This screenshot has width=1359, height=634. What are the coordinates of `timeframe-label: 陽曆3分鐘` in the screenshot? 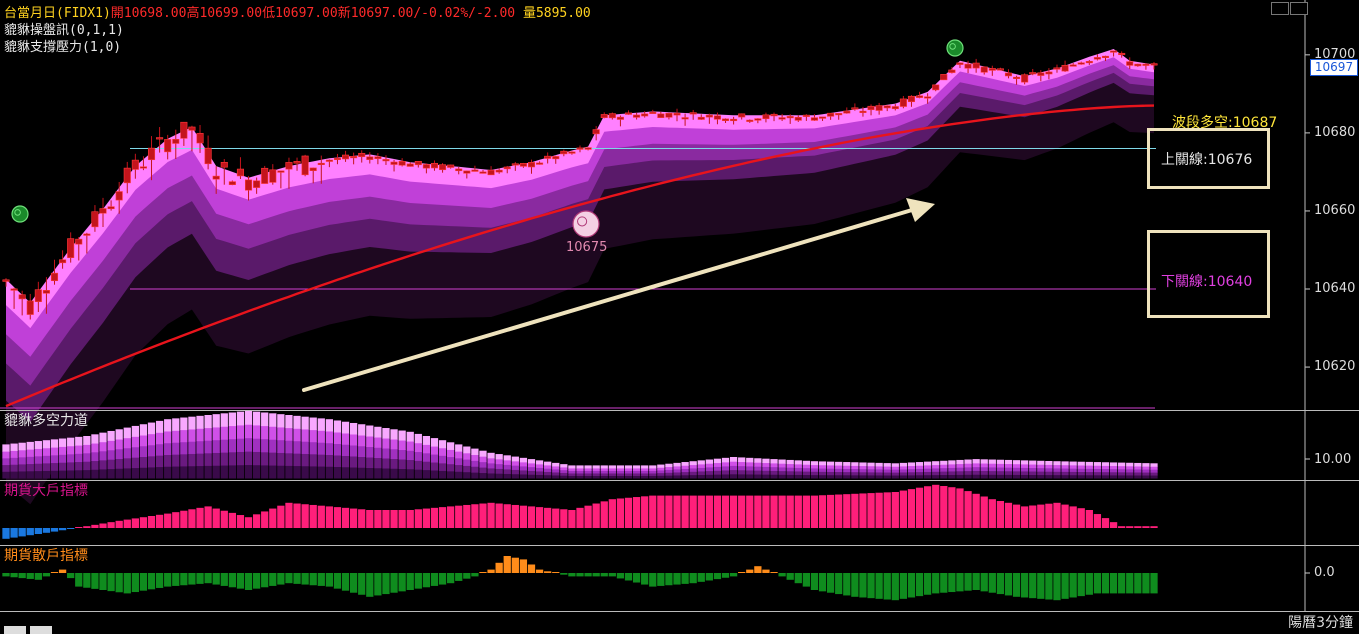 It's located at (1320, 623).